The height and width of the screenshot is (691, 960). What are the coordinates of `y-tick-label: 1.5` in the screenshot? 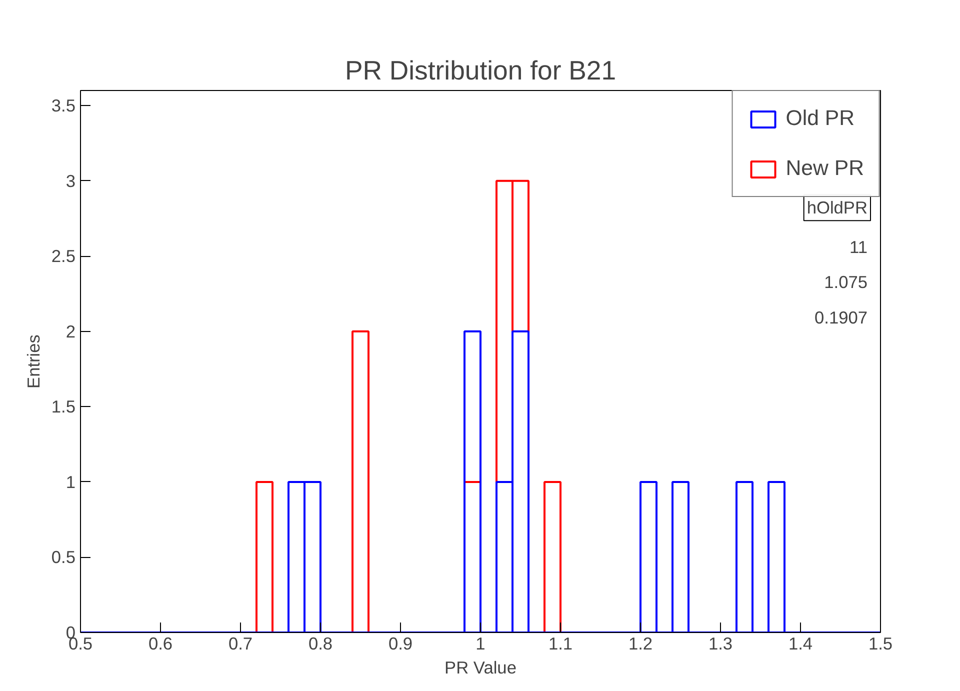 It's located at (63, 406).